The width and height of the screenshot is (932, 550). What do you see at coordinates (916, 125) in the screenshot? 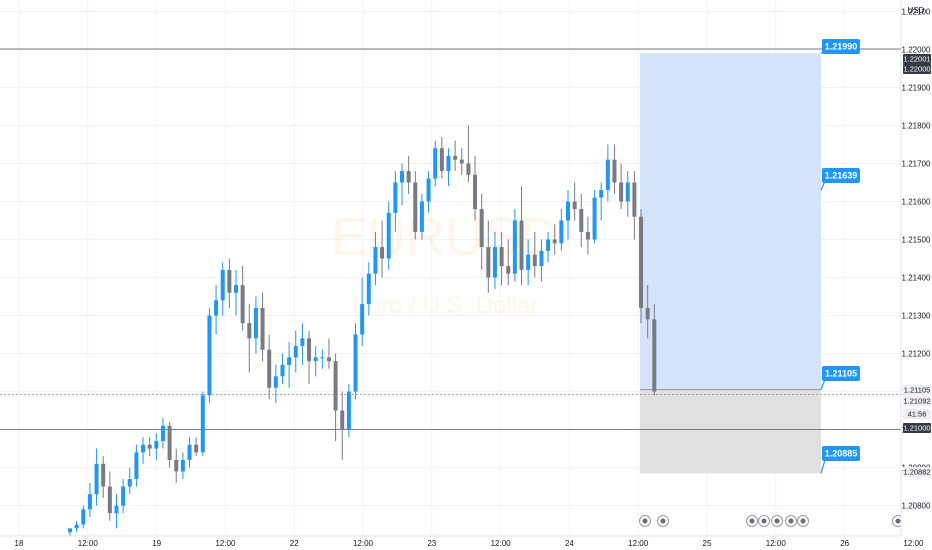
I see `price-tick-label: 1.21800` at bounding box center [916, 125].